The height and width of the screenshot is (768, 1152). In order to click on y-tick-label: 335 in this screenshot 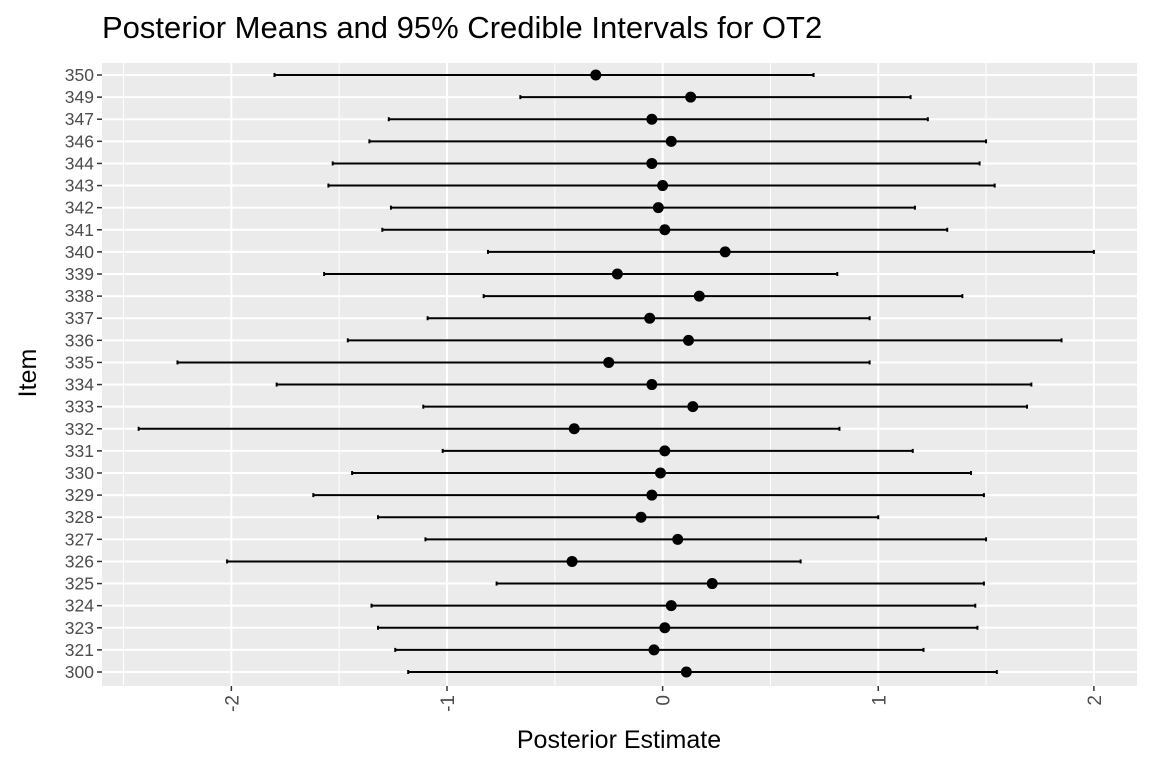, I will do `click(79, 362)`.